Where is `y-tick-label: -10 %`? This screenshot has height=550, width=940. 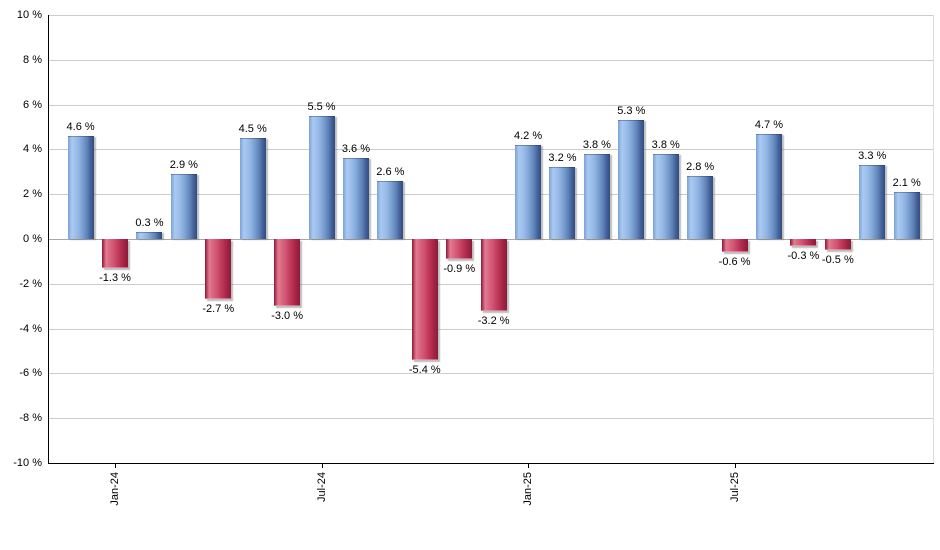
y-tick-label: -10 % is located at coordinates (27, 463).